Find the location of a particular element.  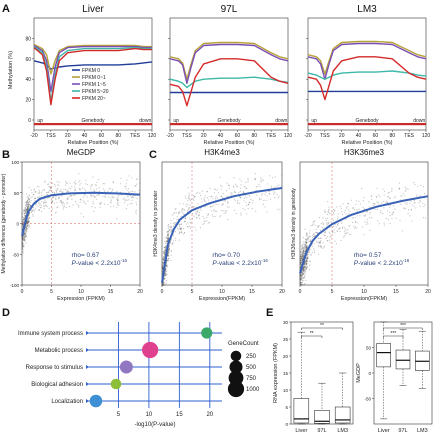

legend-label: FPKM 0~1 is located at coordinates (94, 78).